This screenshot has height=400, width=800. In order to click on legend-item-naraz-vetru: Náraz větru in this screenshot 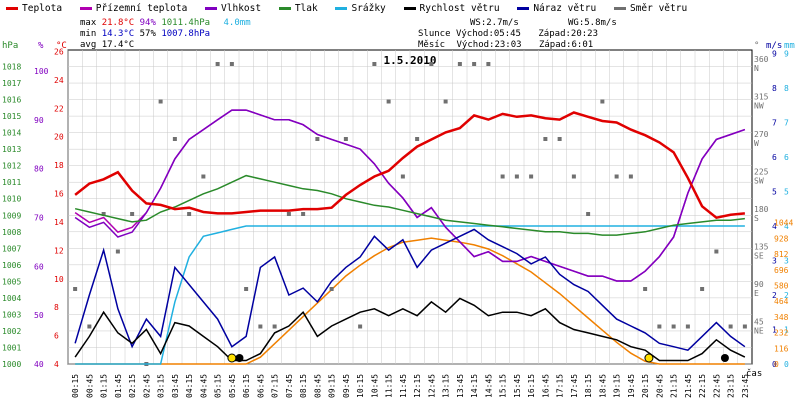, I will do `click(556, 8)`.